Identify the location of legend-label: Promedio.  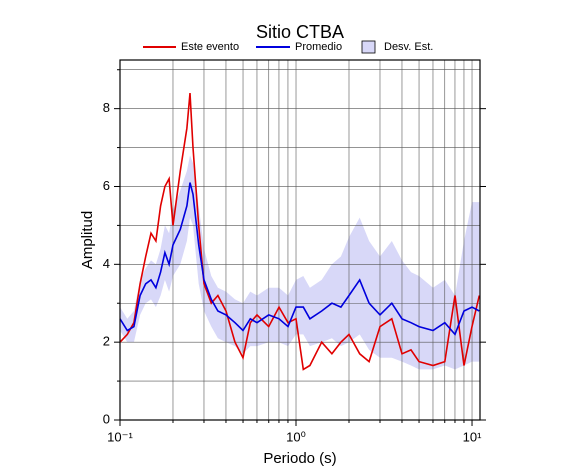
(318, 47).